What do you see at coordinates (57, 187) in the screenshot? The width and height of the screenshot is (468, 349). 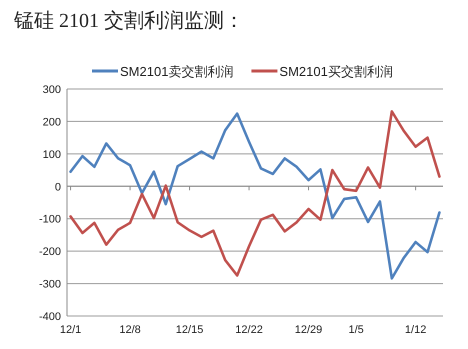 I see `y-tick-label: 0` at bounding box center [57, 187].